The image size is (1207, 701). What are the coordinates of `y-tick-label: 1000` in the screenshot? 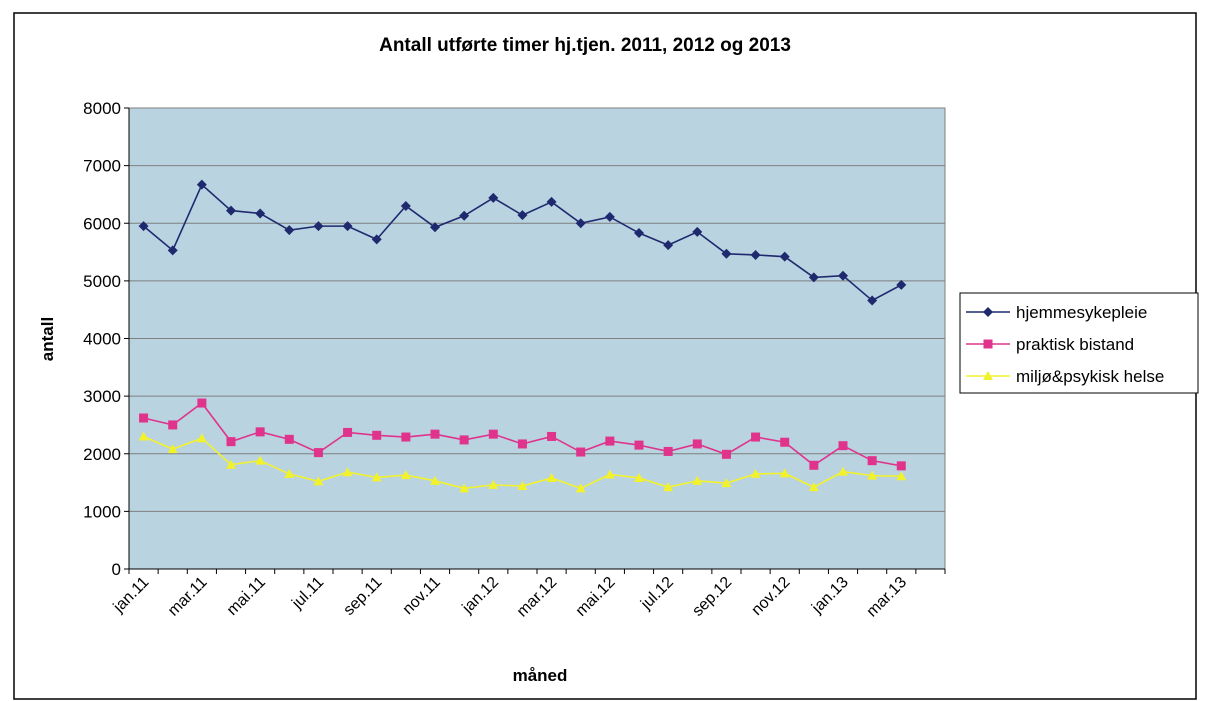 It's located at (102, 511).